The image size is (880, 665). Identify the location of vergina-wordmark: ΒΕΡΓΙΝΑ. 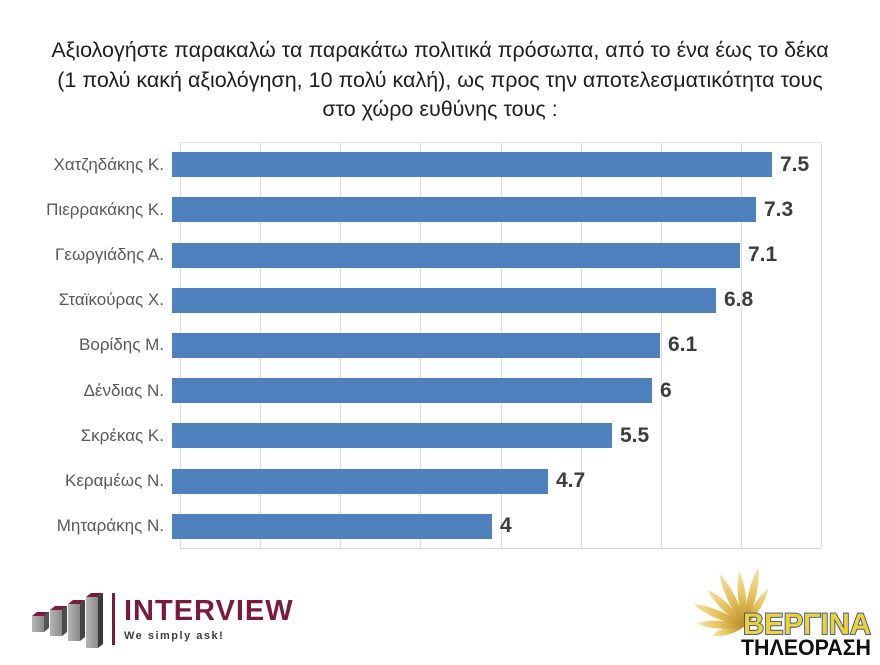
(807, 624).